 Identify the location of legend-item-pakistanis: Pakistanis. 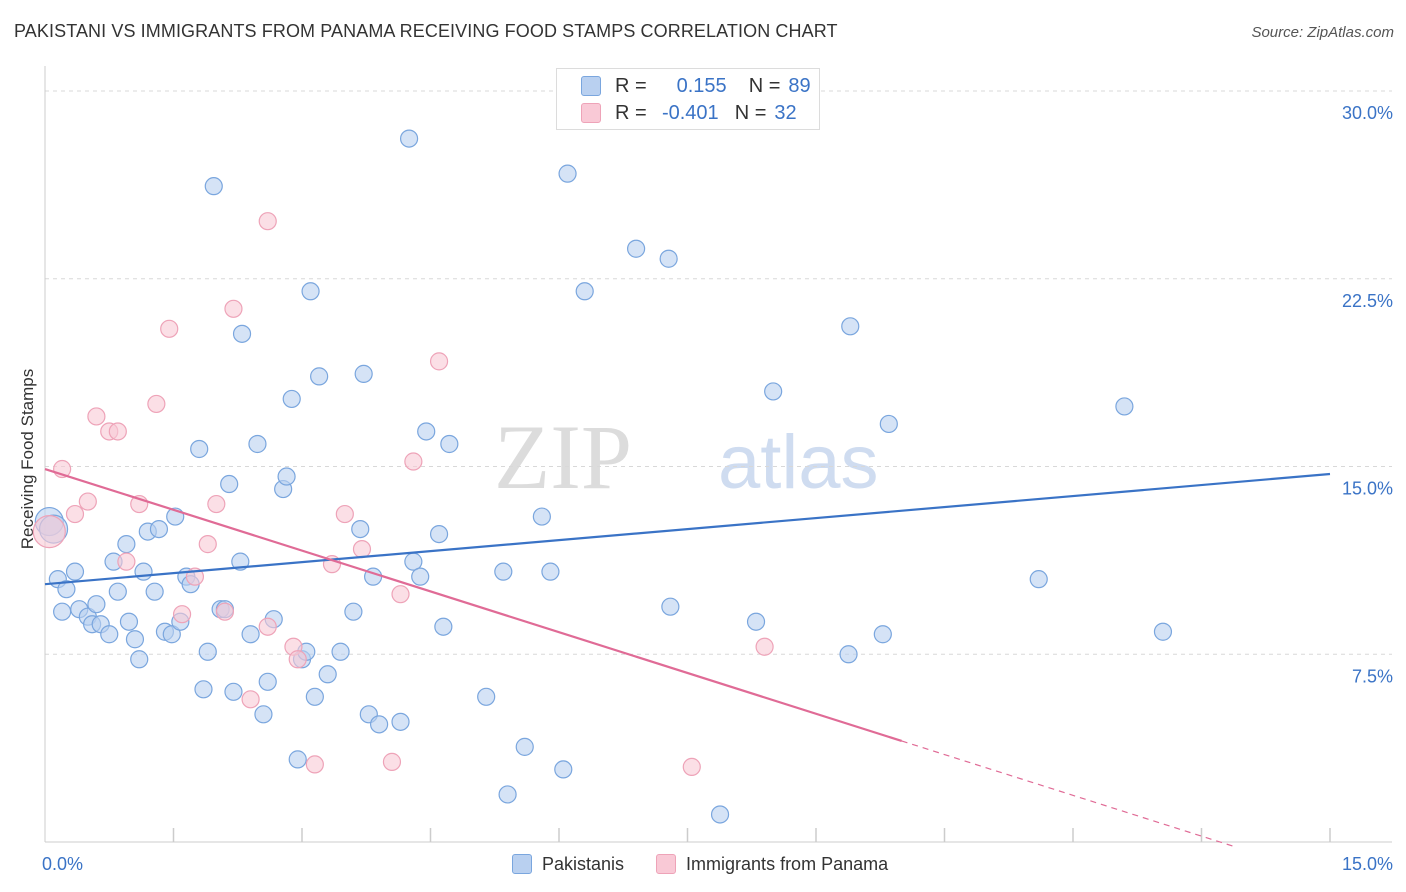
(568, 864).